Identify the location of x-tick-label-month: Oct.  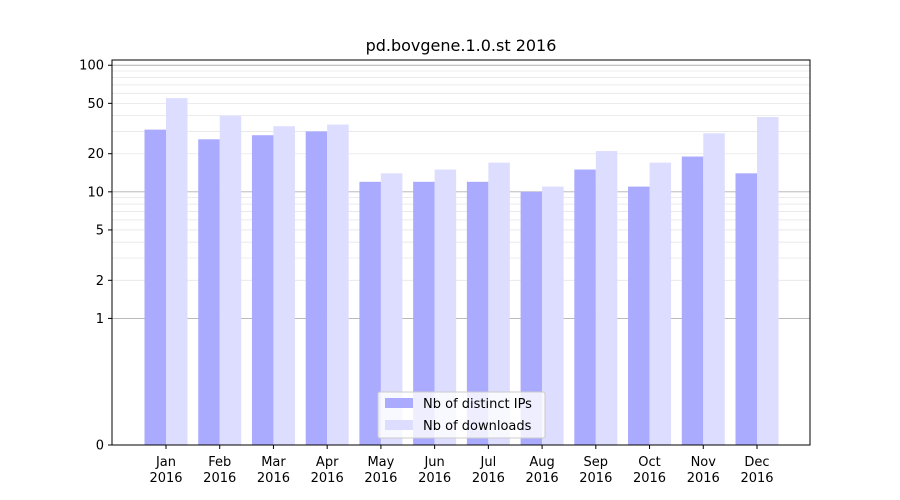
(649, 462).